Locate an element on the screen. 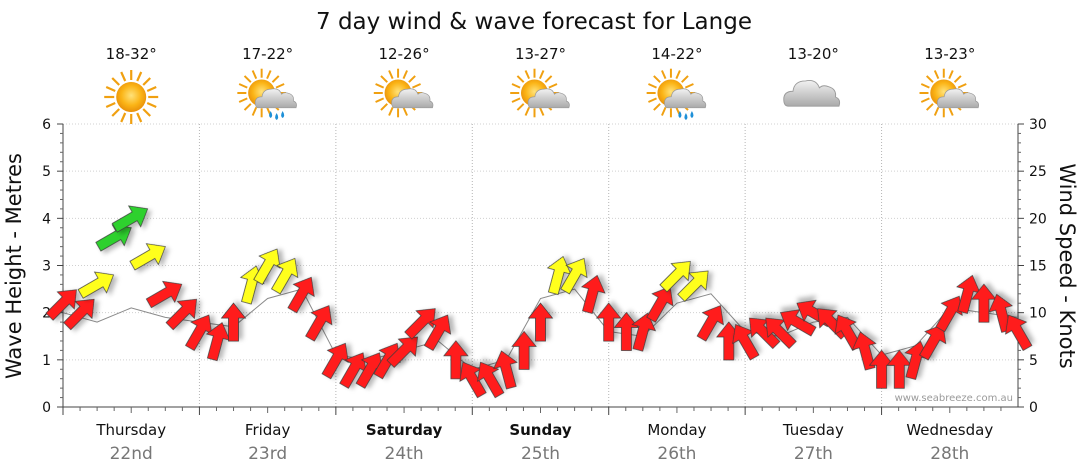  day-name-label: Wednesday is located at coordinates (949, 430).